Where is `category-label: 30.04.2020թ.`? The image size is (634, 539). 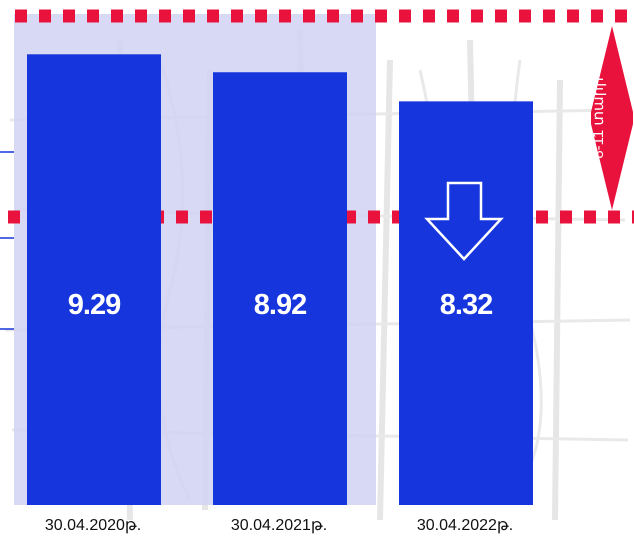 category-label: 30.04.2020թ. is located at coordinates (93, 525).